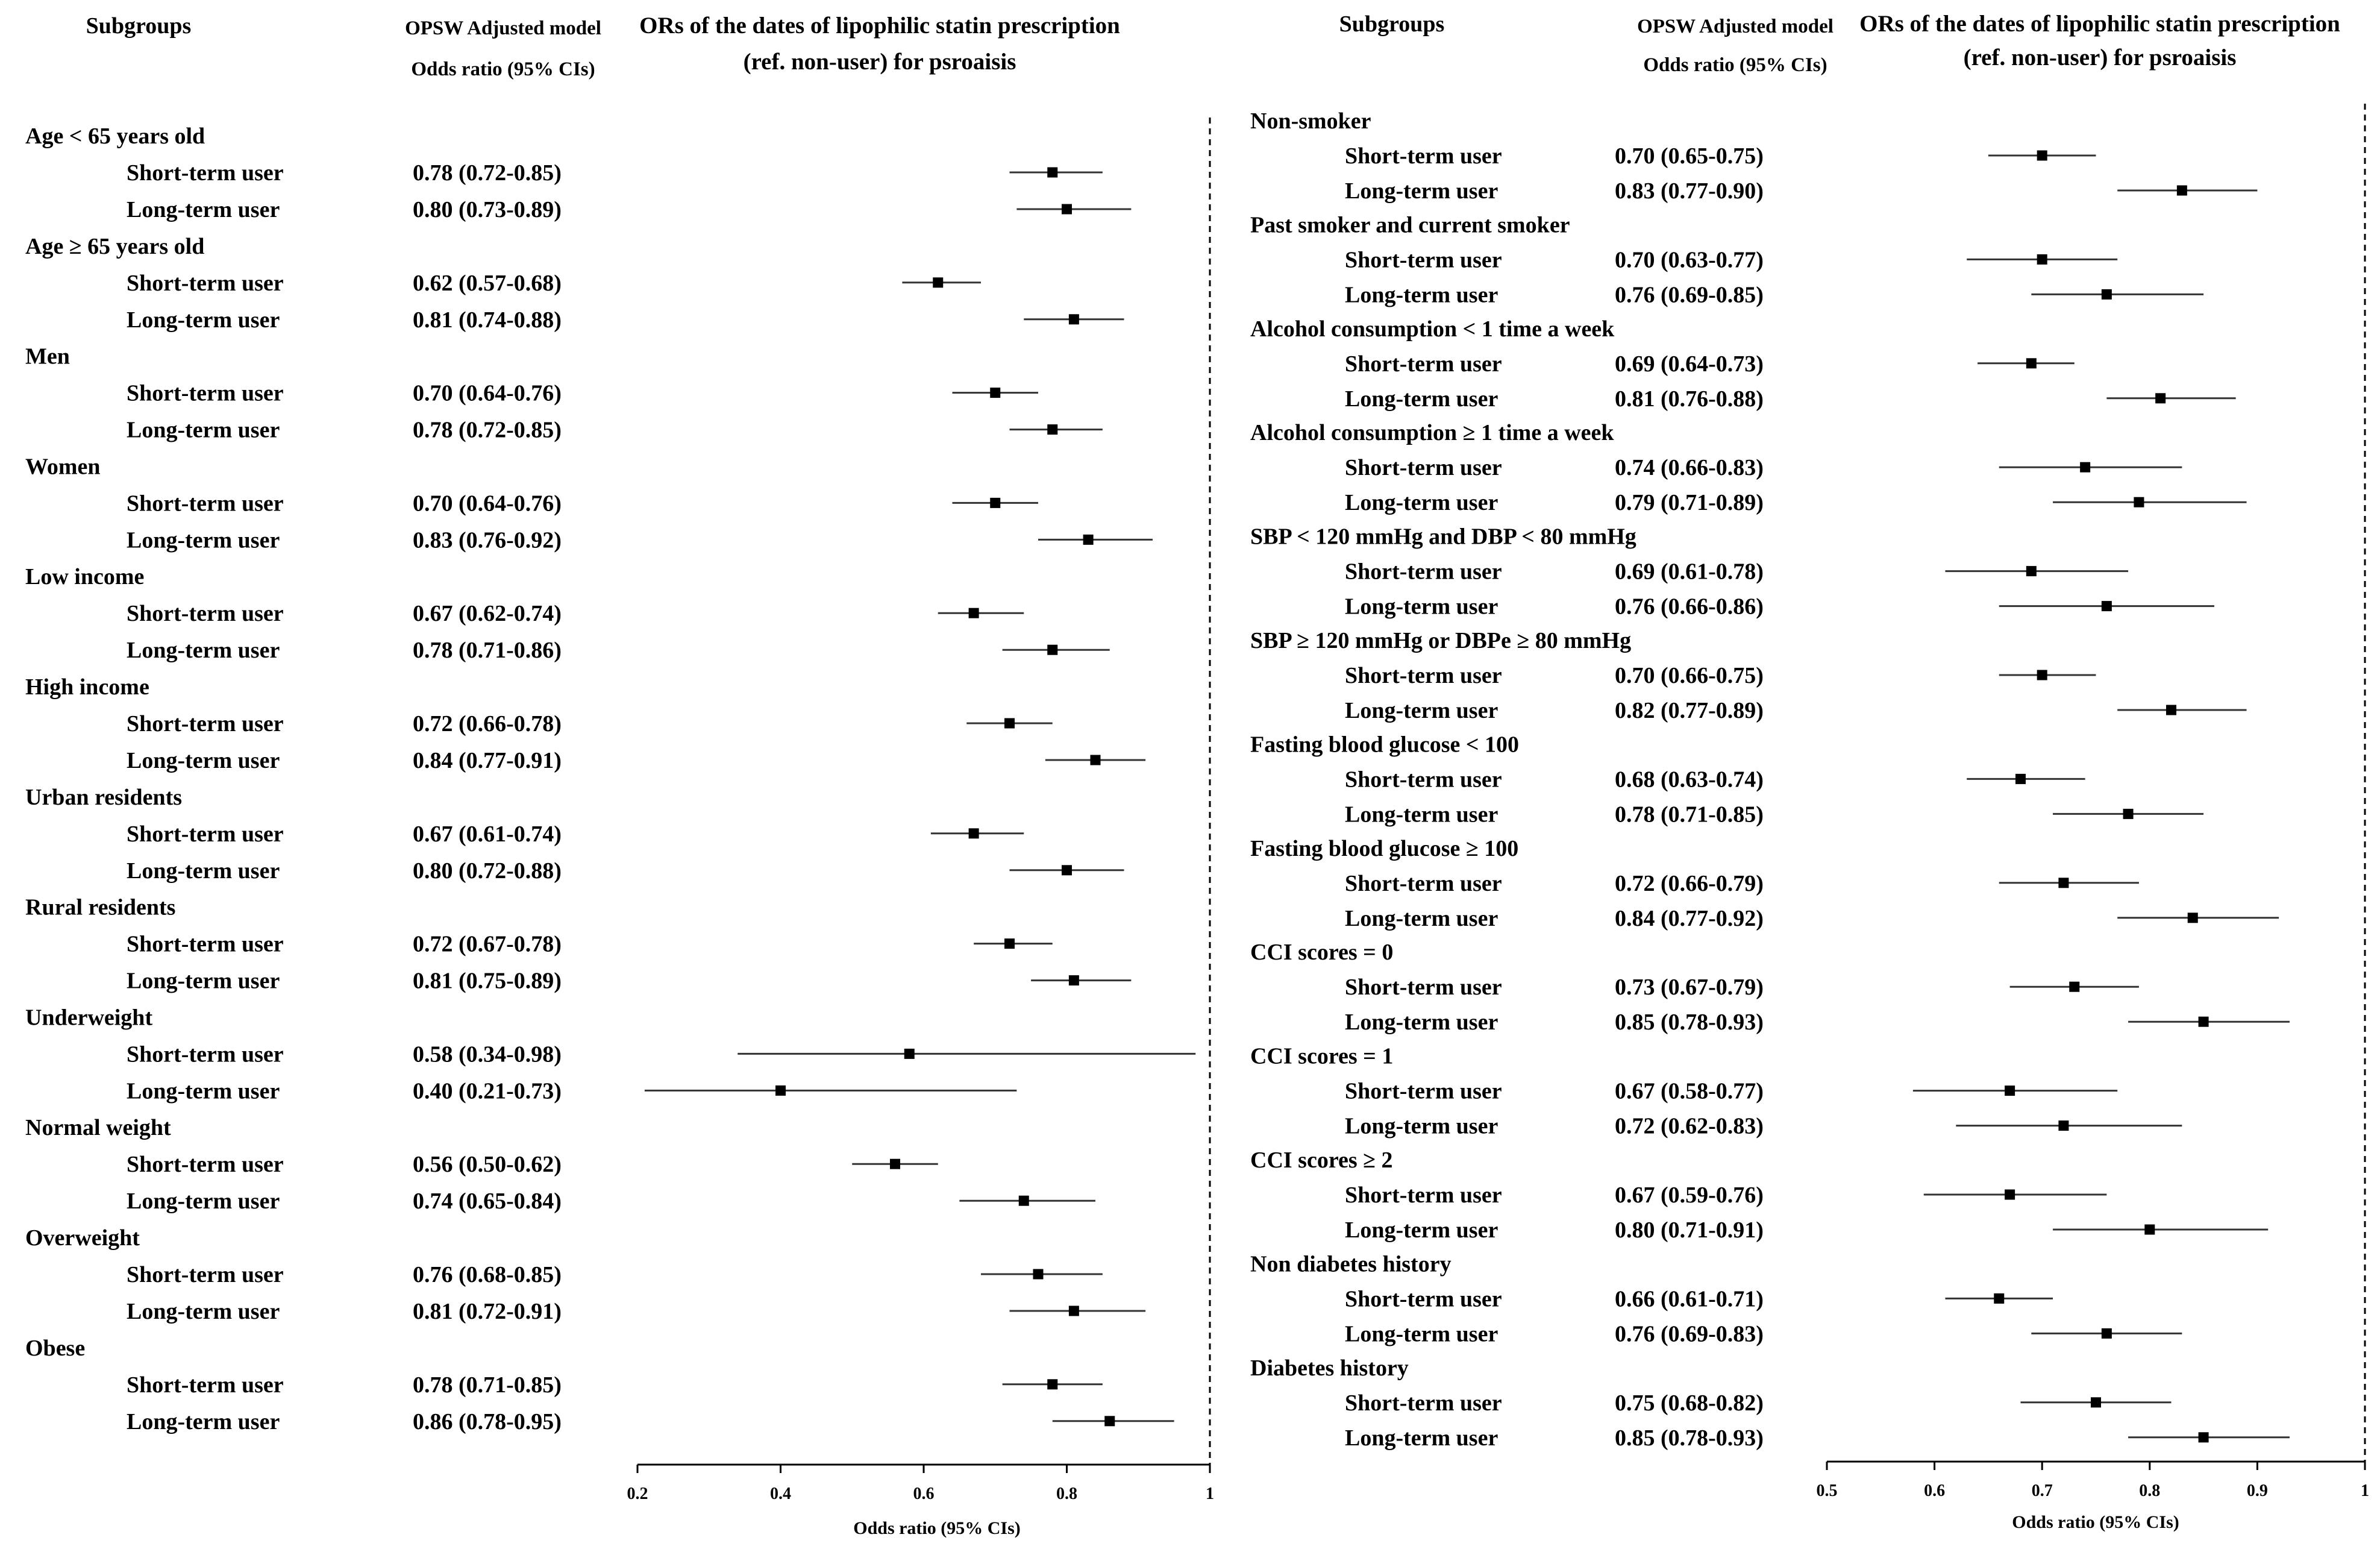 Image resolution: width=2380 pixels, height=1552 pixels. What do you see at coordinates (1384, 848) in the screenshot?
I see `subgroup-name: Fasting blood glucose ≥ 100` at bounding box center [1384, 848].